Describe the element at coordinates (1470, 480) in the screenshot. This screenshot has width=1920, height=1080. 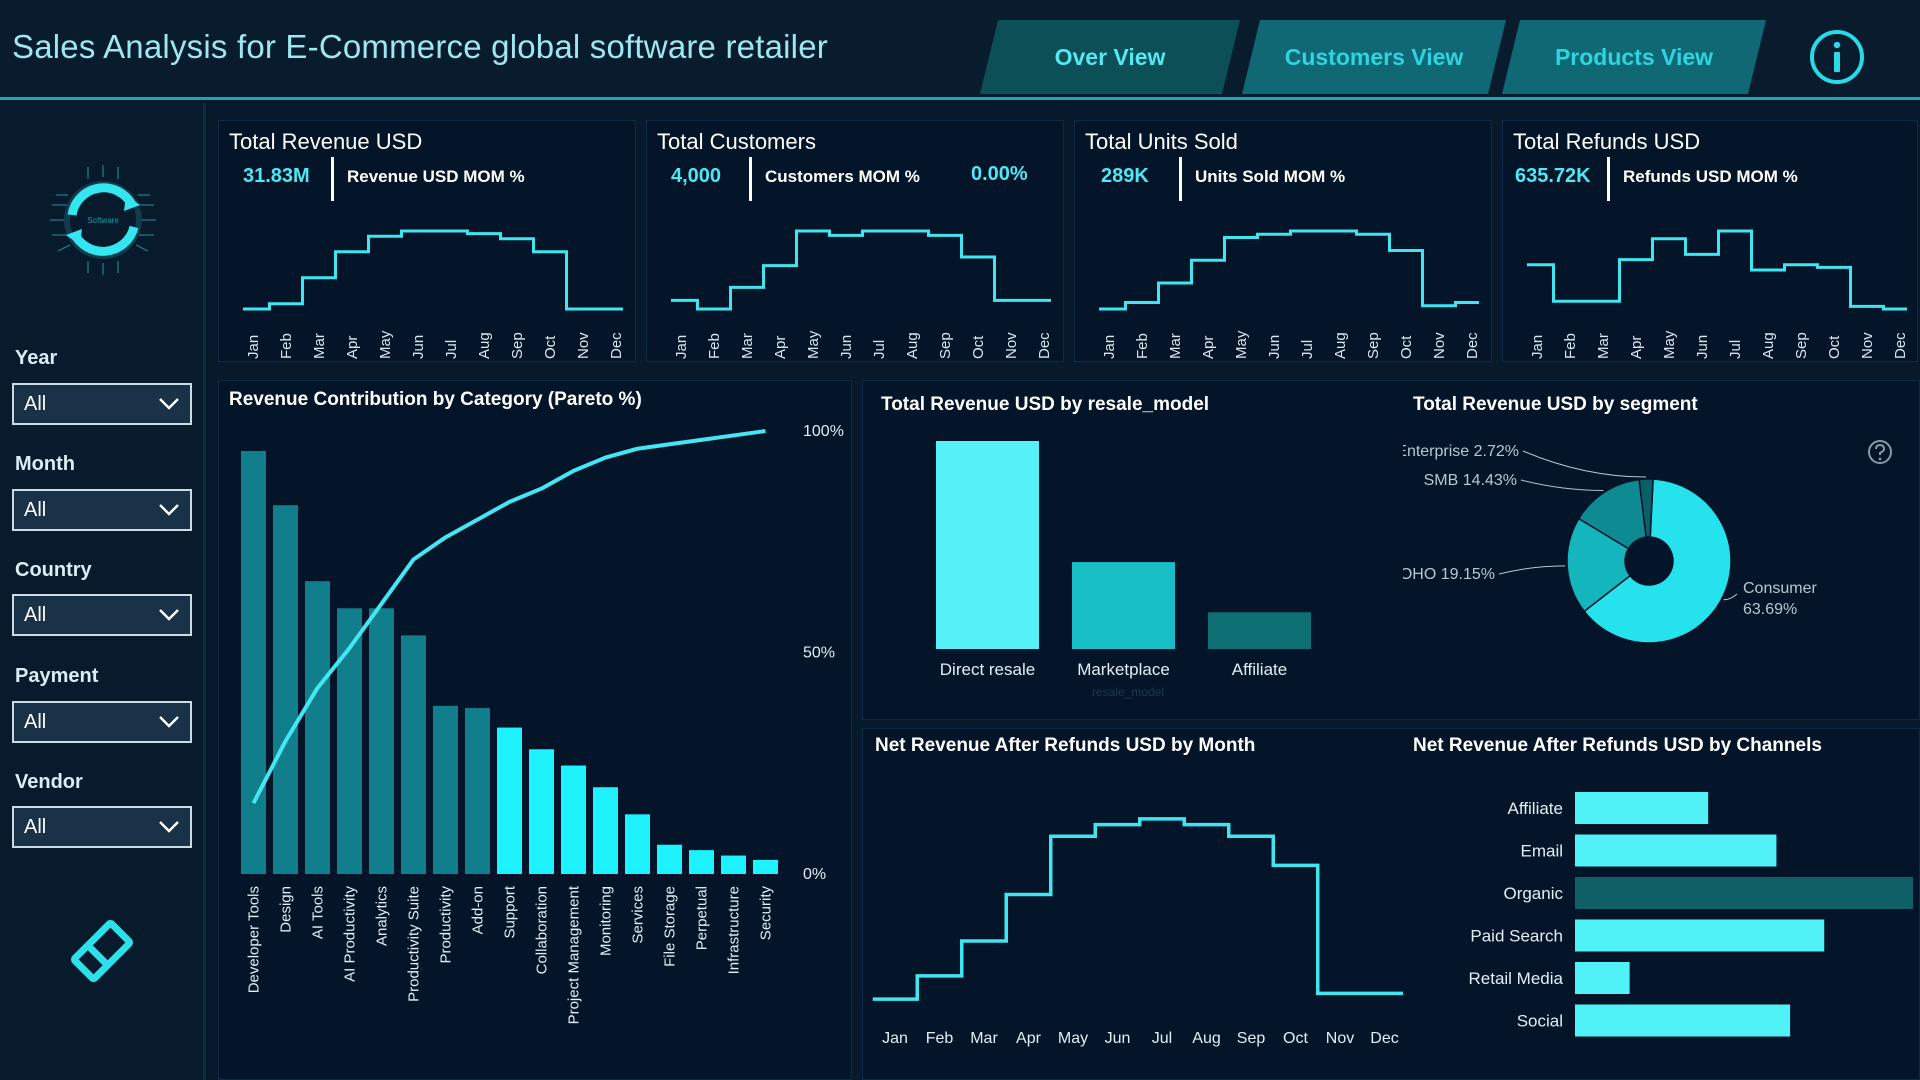
I see `segment-label: SMB 14.43%` at that location.